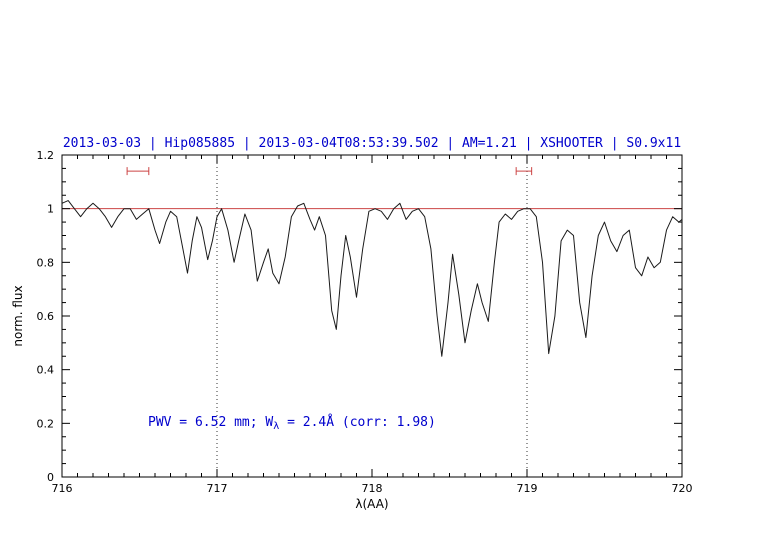  Describe the element at coordinates (210, 422) in the screenshot. I see `pwv-annotation-prefix: PWV = 6.52 mm; W` at that location.